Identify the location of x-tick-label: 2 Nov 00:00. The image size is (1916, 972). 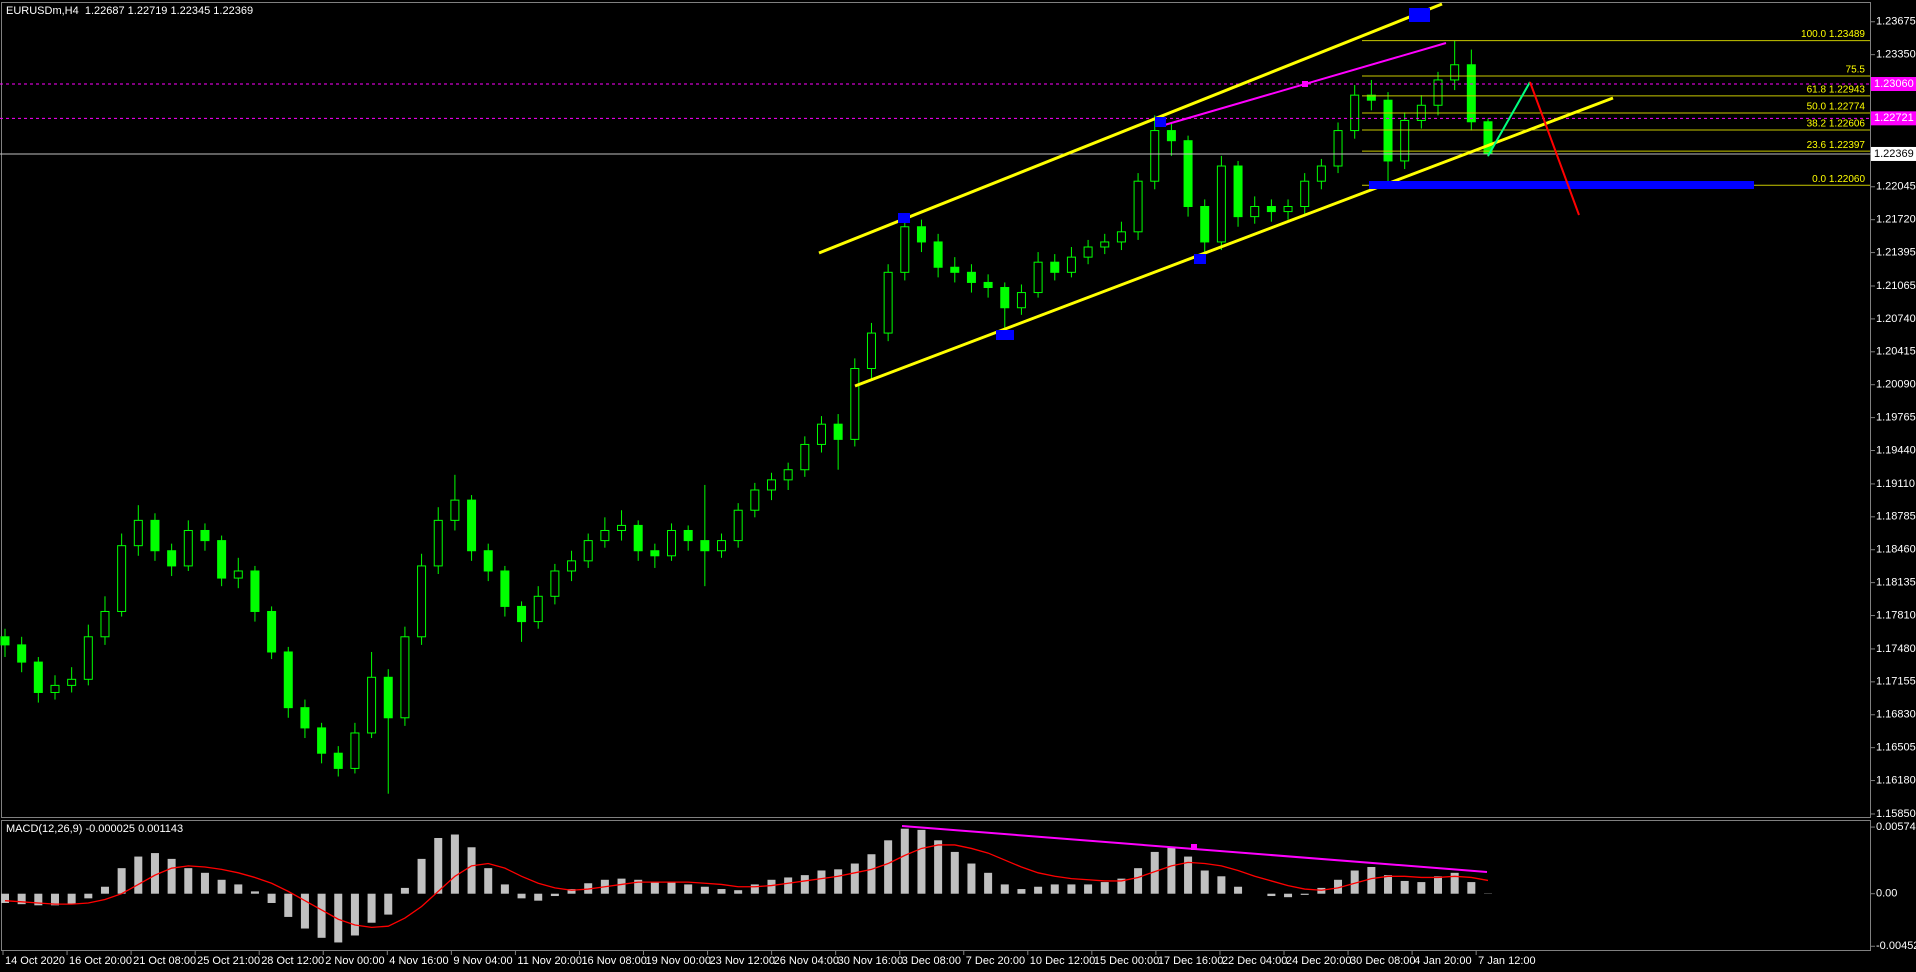
(354, 961).